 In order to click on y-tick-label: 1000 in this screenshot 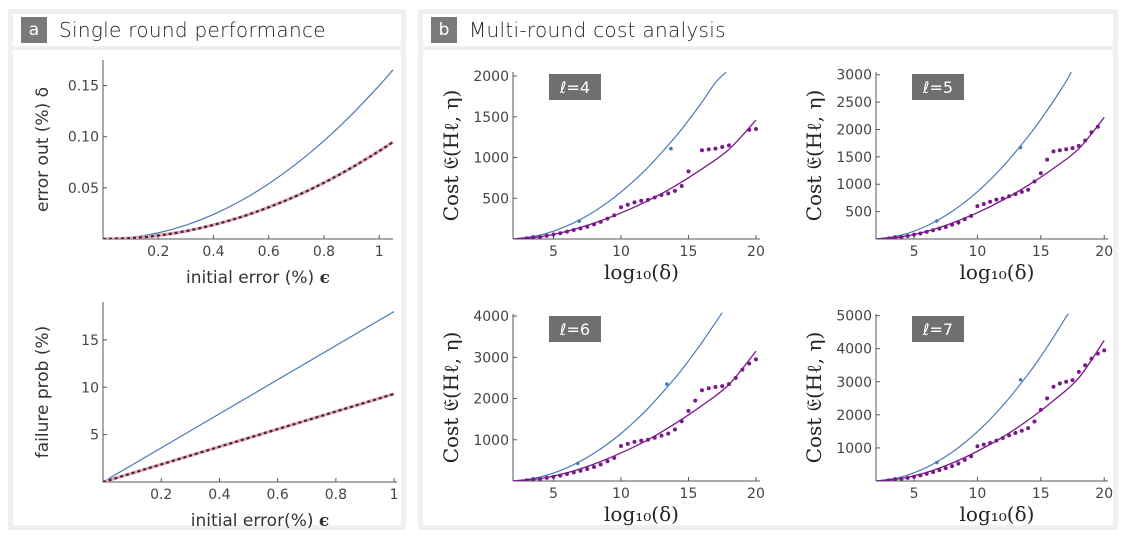, I will do `click(854, 449)`.